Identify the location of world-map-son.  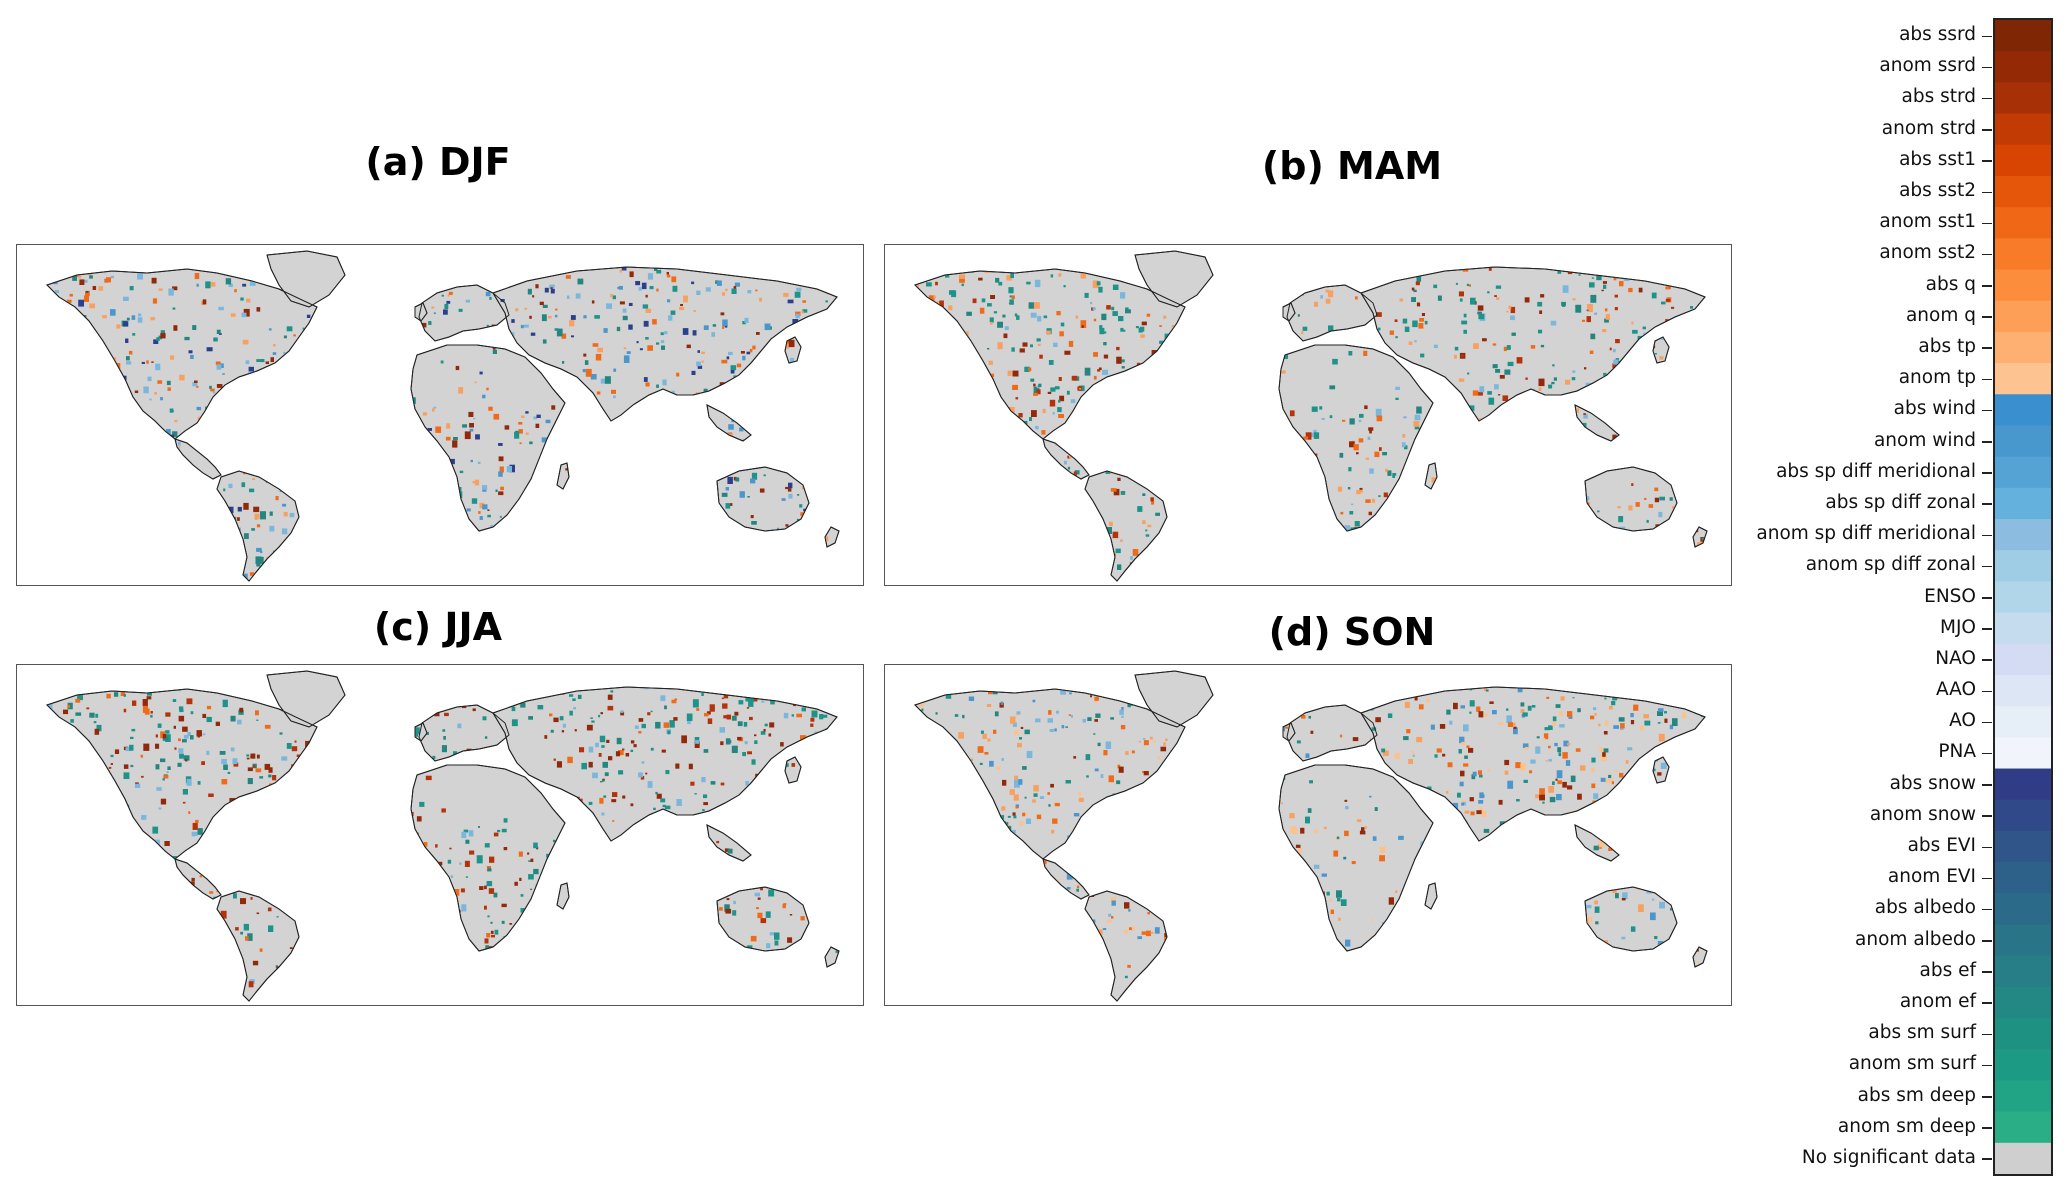
(1311, 836).